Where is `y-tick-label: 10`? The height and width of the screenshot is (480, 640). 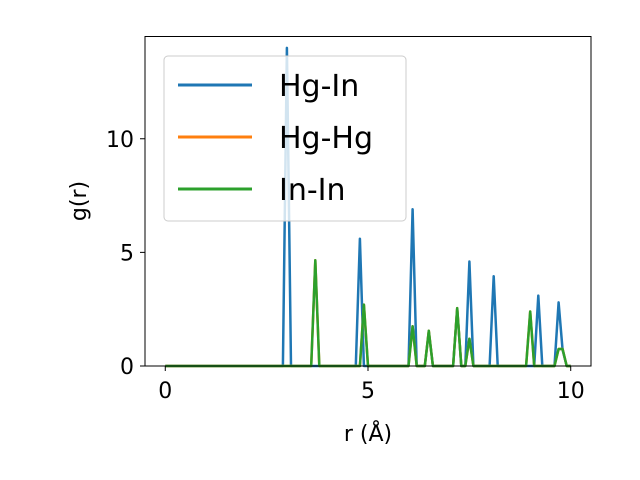
y-tick-label: 10 is located at coordinates (120, 140).